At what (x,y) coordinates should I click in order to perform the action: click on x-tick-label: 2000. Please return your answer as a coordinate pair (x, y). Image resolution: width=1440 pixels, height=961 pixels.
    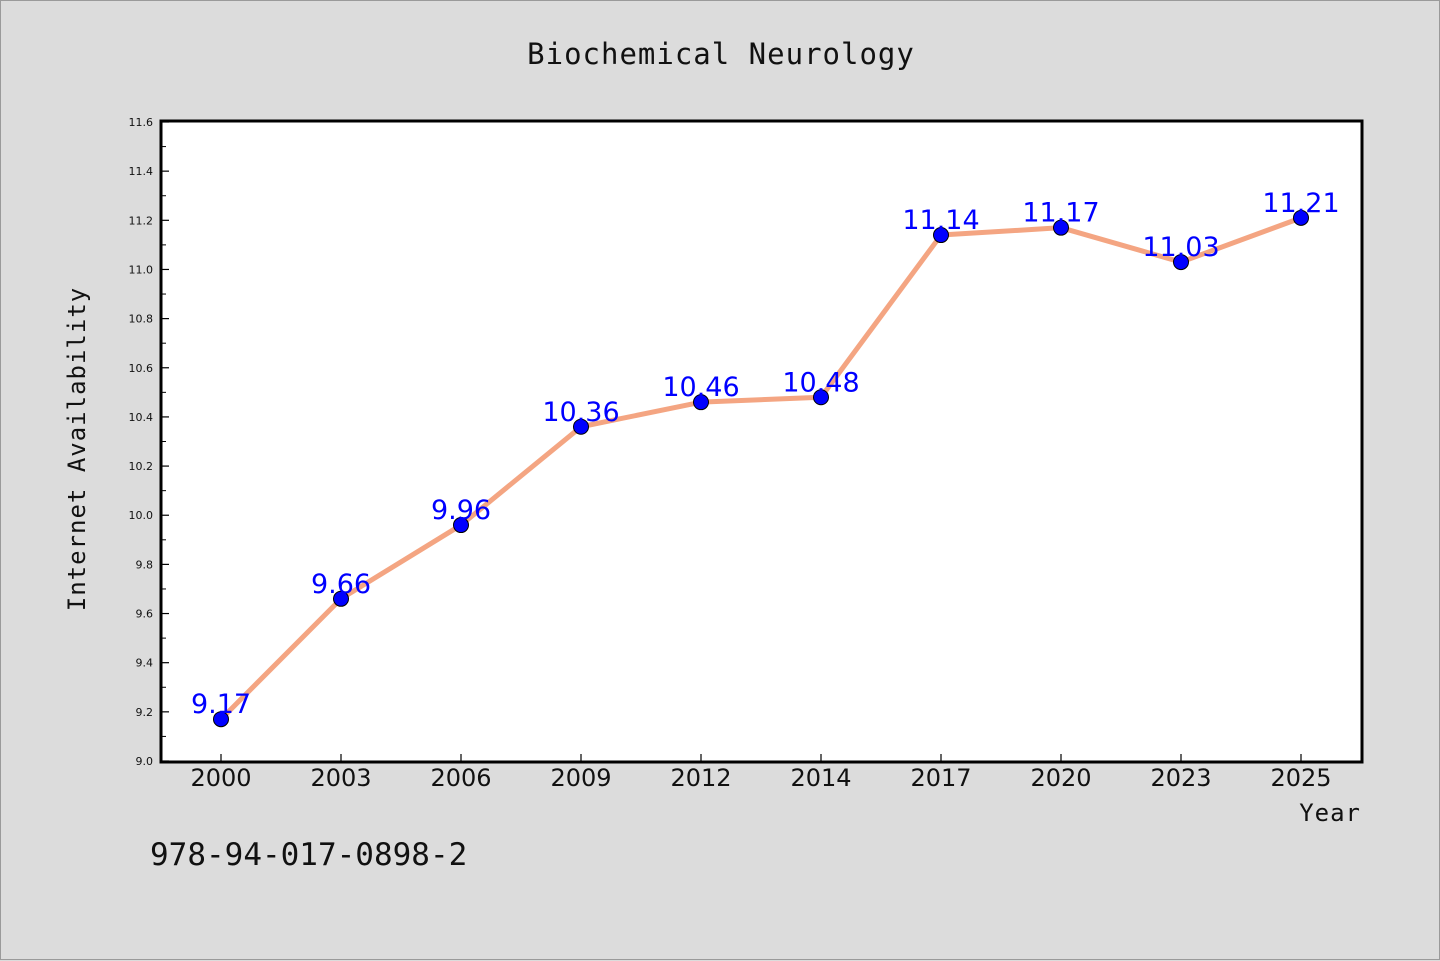
    Looking at the image, I should click on (220, 778).